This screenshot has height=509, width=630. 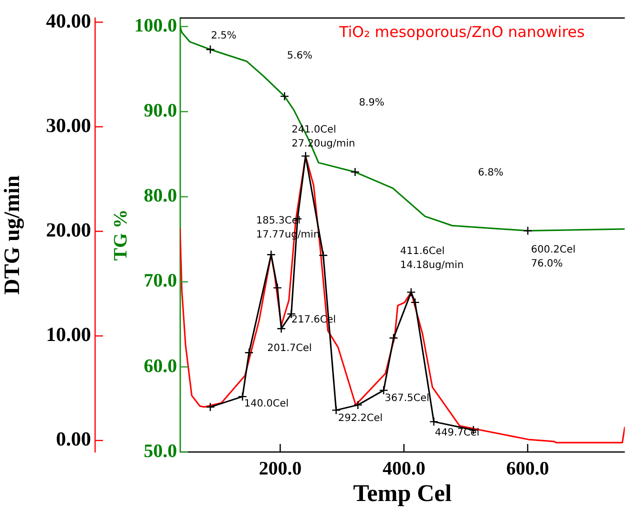 What do you see at coordinates (491, 173) in the screenshot?
I see `annotation: 6.8%` at bounding box center [491, 173].